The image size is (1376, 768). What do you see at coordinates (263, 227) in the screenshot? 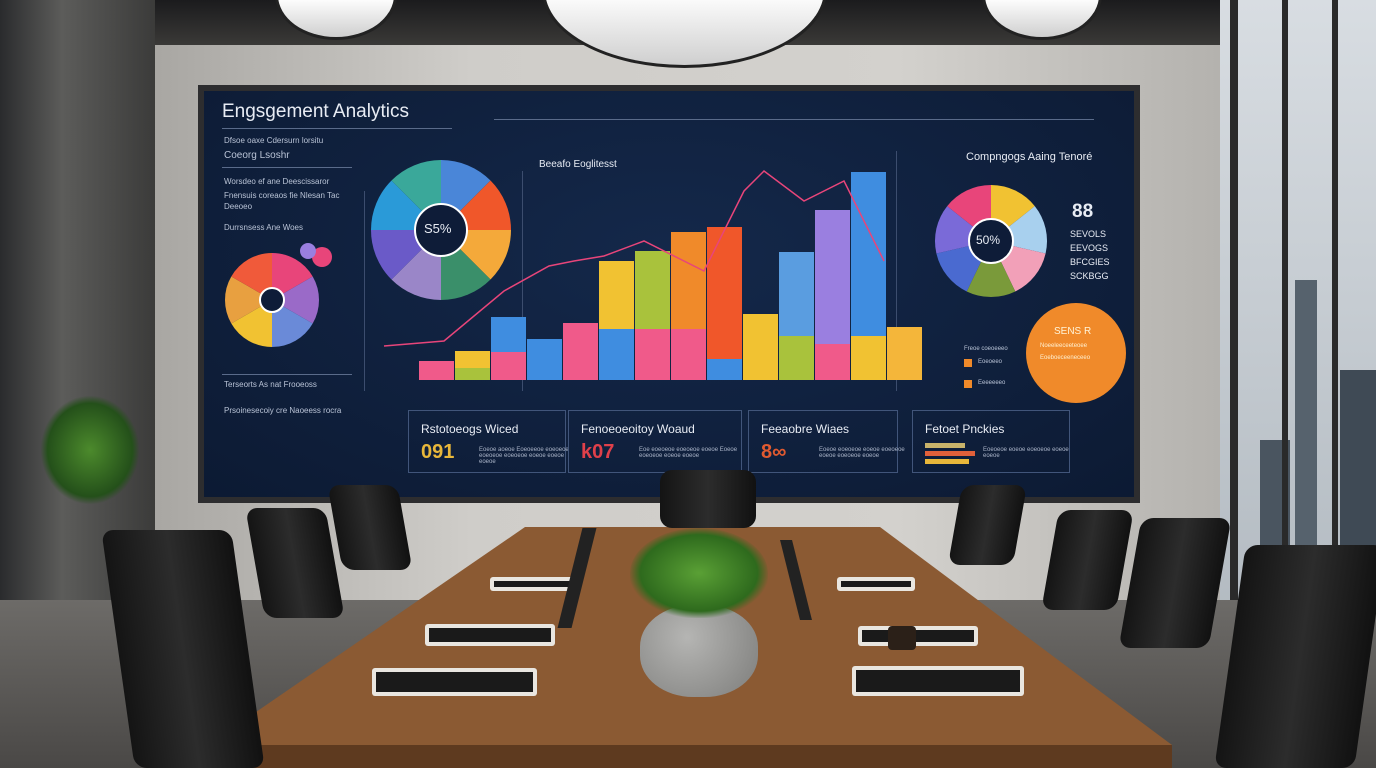
I see `left-text: Durrsnsess Ane Woes` at bounding box center [263, 227].